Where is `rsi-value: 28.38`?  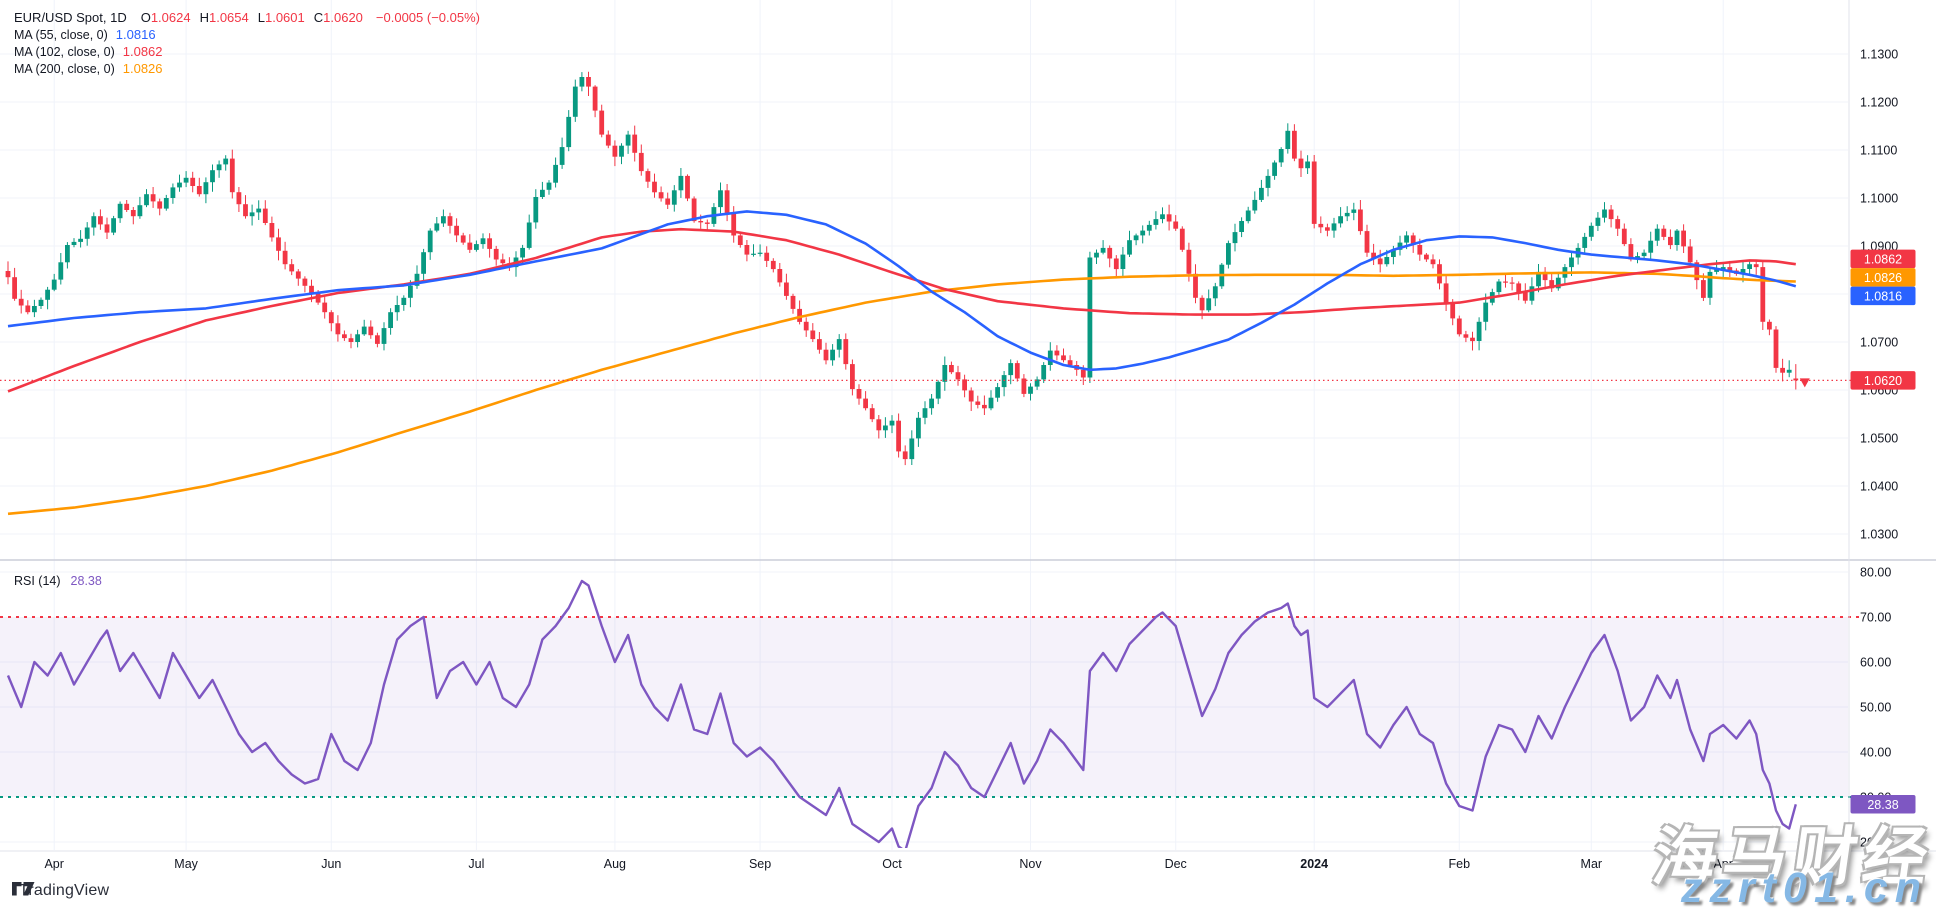 rsi-value: 28.38 is located at coordinates (86, 581).